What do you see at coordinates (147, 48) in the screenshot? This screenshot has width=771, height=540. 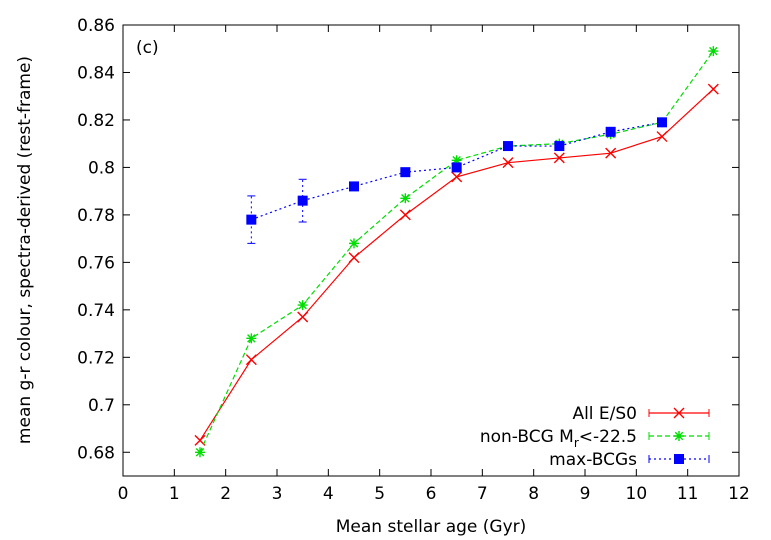 I see `panel-label: (c)` at bounding box center [147, 48].